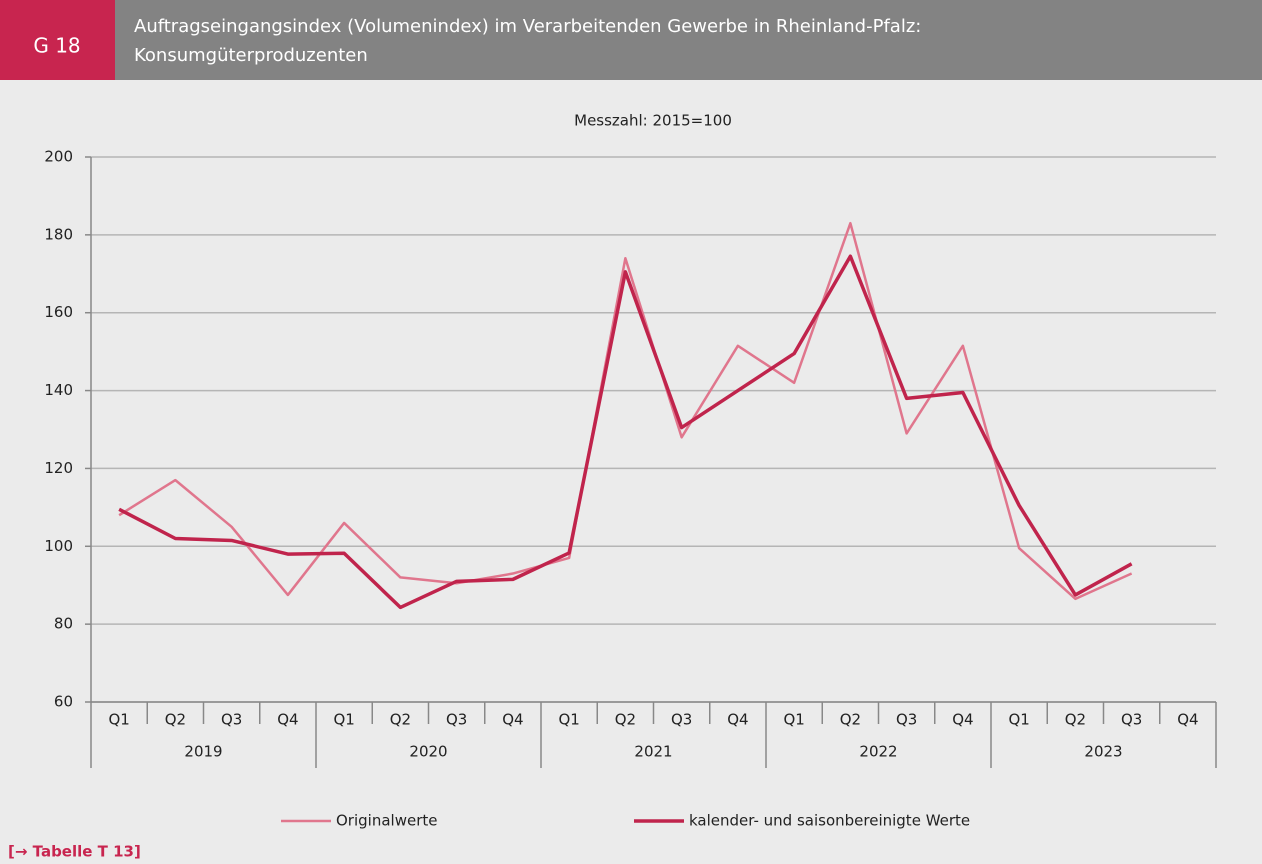 Image resolution: width=1262 pixels, height=864 pixels. I want to click on code-box, so click(57, 40).